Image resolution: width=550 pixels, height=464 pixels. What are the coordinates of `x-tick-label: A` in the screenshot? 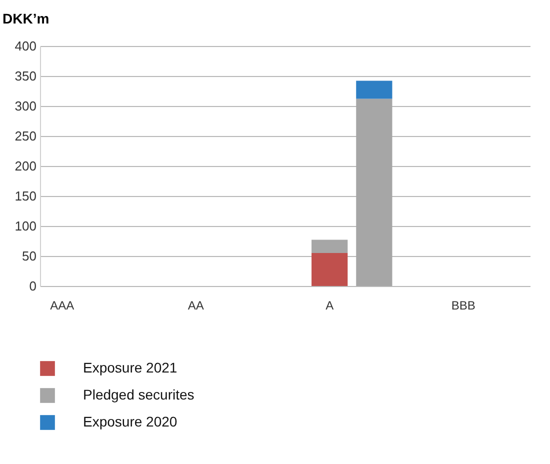 It's located at (330, 305).